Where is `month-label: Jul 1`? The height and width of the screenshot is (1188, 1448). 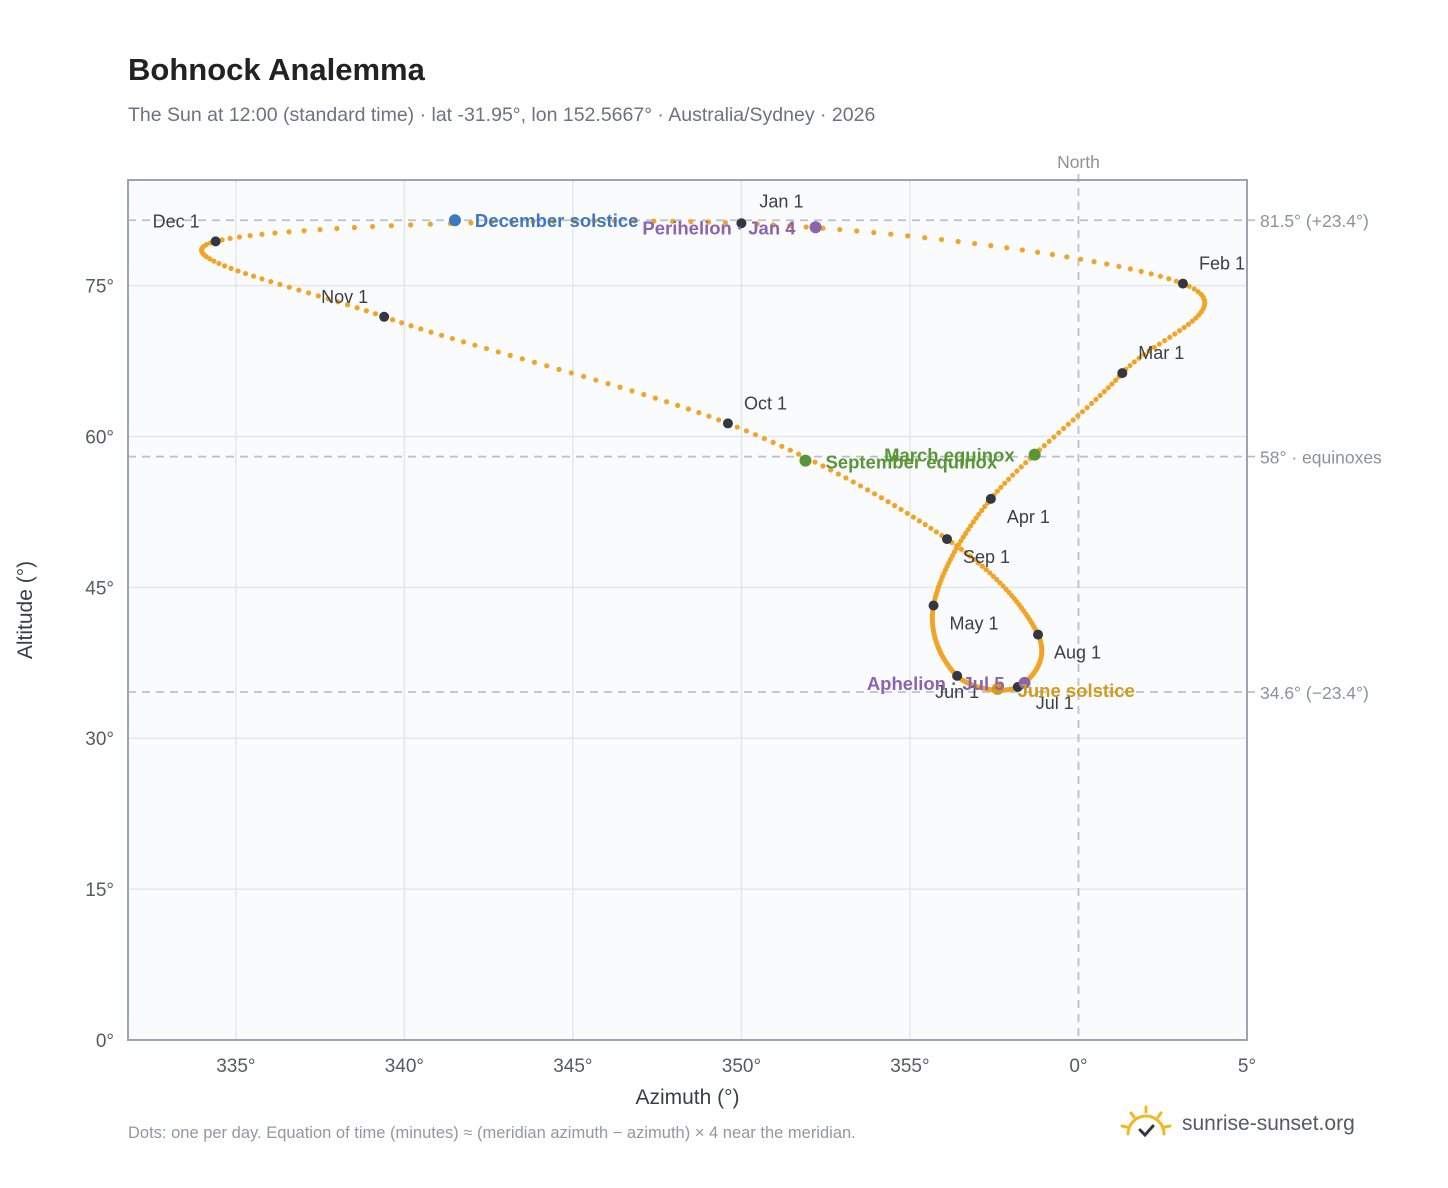 month-label: Jul 1 is located at coordinates (1055, 703).